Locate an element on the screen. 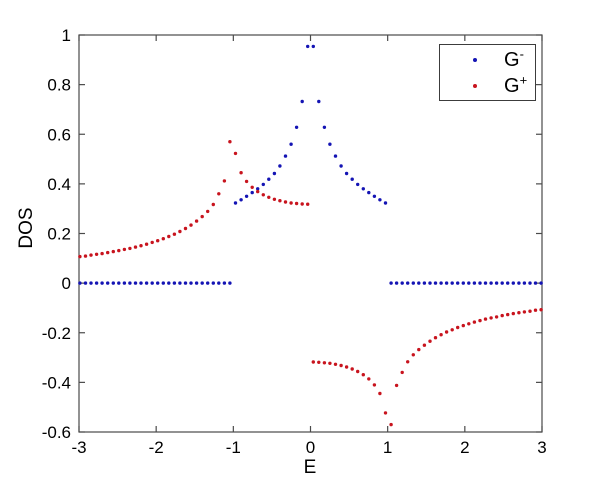 The width and height of the screenshot is (600, 486). g-minus-marker-icon is located at coordinates (475, 60).